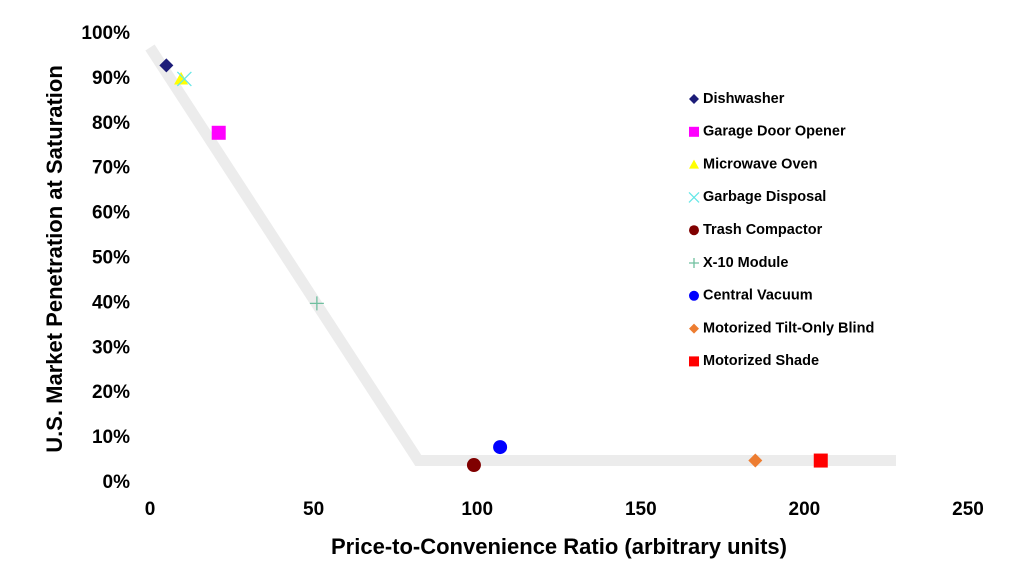  Describe the element at coordinates (111, 437) in the screenshot. I see `y-tick-label: 10%` at that location.